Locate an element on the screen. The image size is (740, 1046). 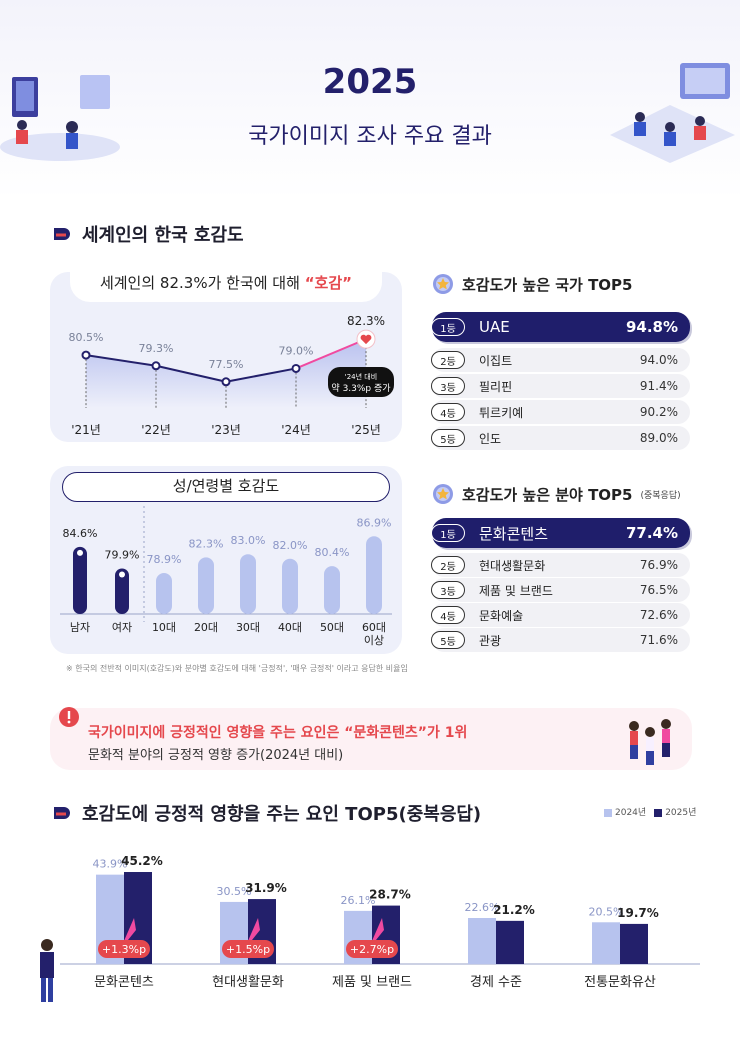
rank-name: 문화콘텐츠 is located at coordinates (514, 533).